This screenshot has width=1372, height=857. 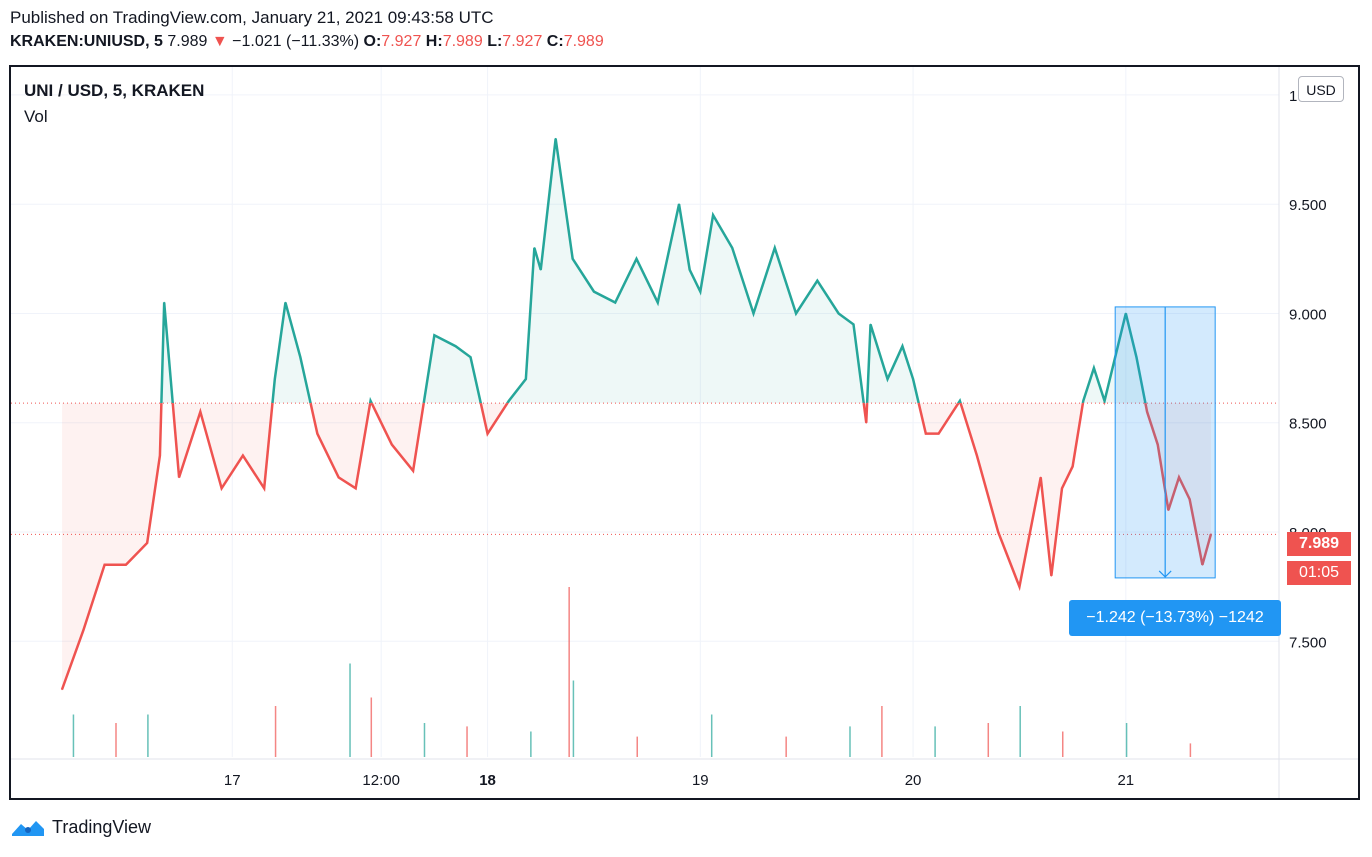 What do you see at coordinates (86, 41) in the screenshot?
I see `symbol-label: KRAKEN:UNIUSD, 5` at bounding box center [86, 41].